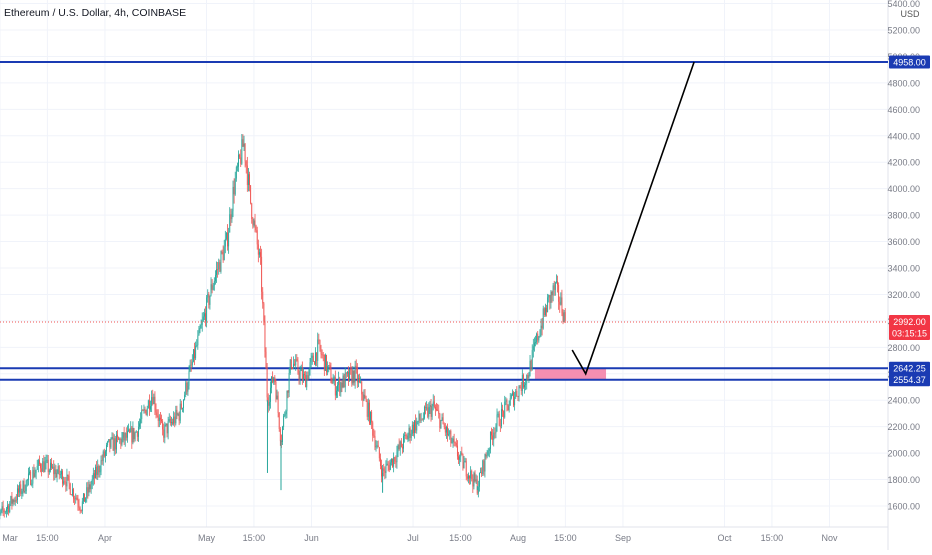 This screenshot has height=555, width=932. I want to click on y-tick-label: 5200.00, so click(903, 31).